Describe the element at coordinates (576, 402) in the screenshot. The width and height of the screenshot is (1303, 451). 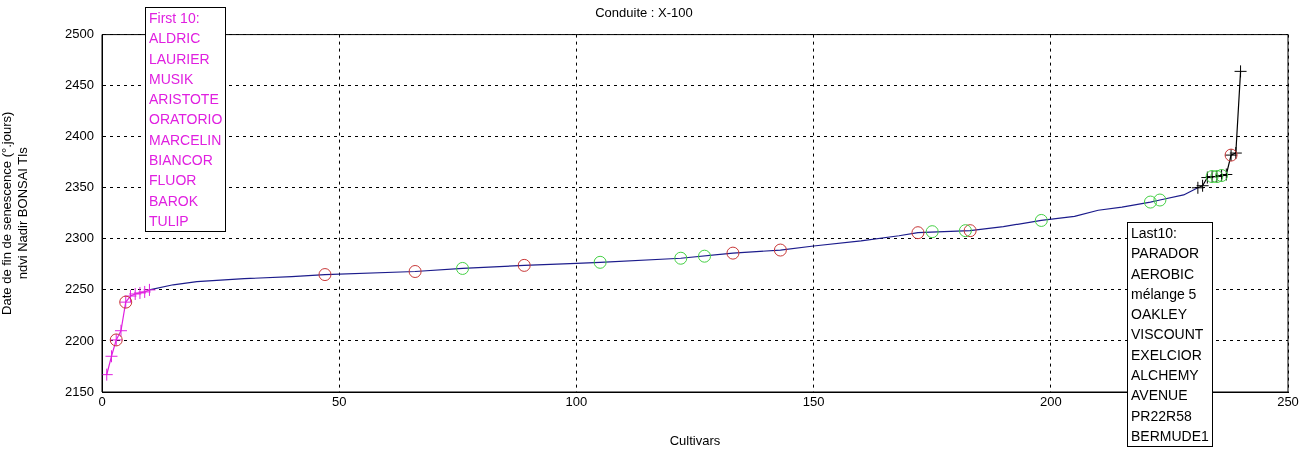
I see `x-tick-label: 100` at that location.